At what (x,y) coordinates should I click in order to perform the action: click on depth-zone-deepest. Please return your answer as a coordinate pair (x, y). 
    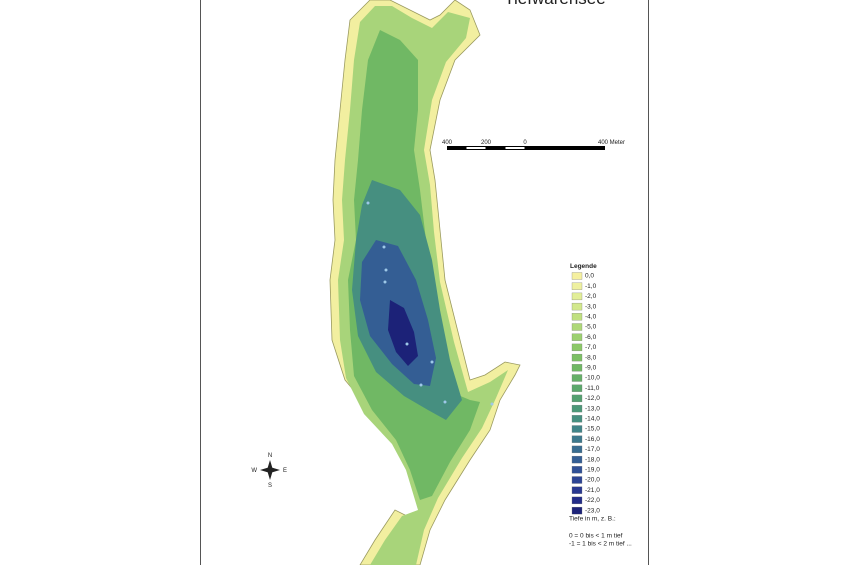
    Looking at the image, I should click on (403, 333).